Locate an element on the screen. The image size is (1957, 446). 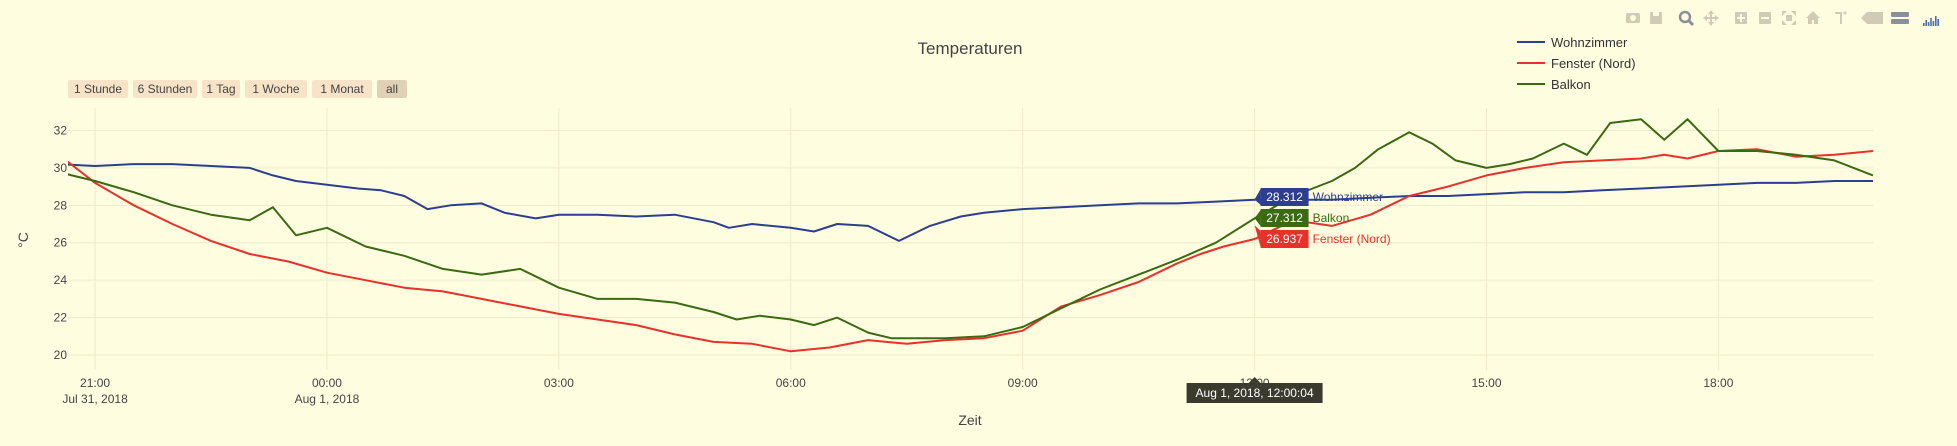
svg-text: 1 Stunde is located at coordinates (98, 89).